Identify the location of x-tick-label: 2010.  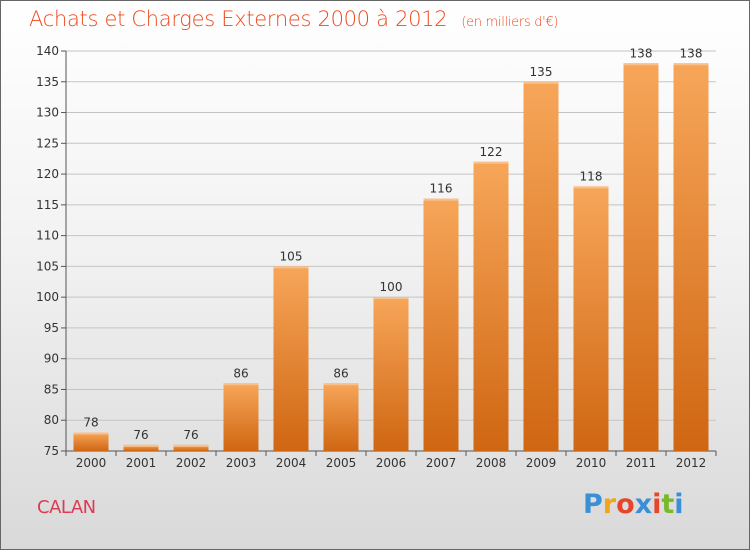
(591, 463).